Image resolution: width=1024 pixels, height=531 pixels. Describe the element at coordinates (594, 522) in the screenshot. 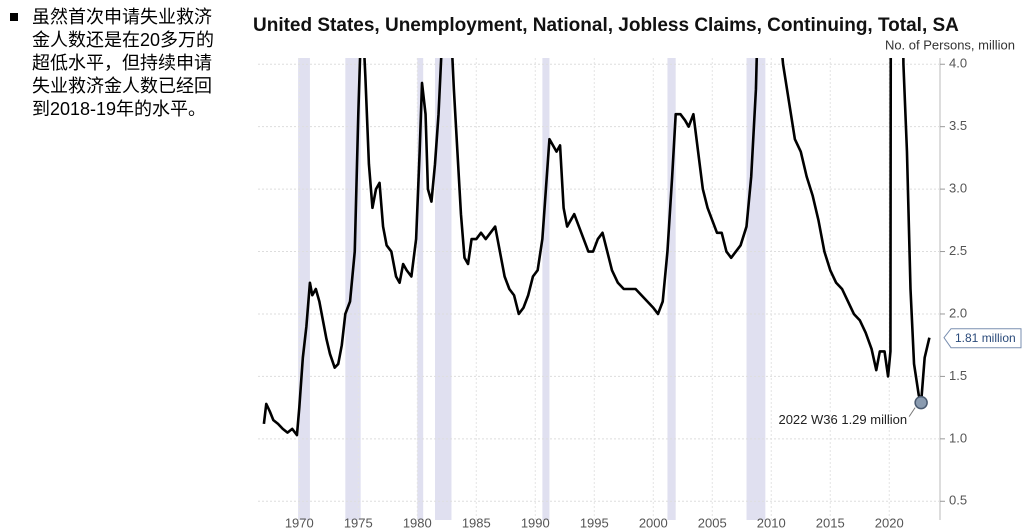

I see `x-tick-label: 1995` at that location.